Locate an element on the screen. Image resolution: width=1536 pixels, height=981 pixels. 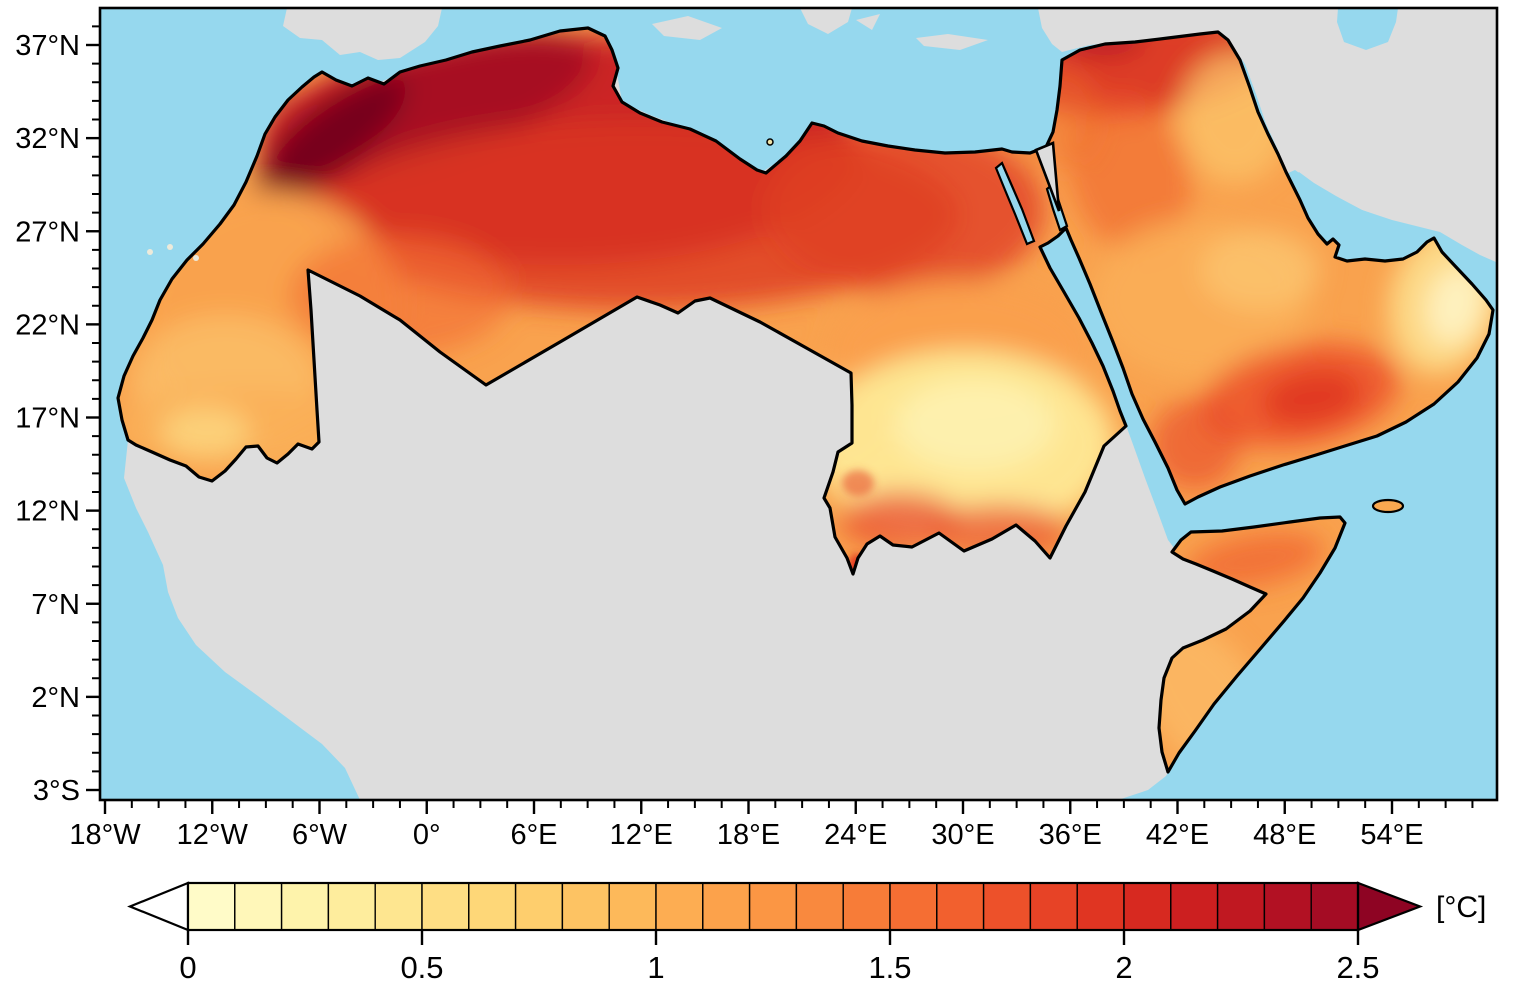
x-tick-label: 6°W is located at coordinates (320, 835).